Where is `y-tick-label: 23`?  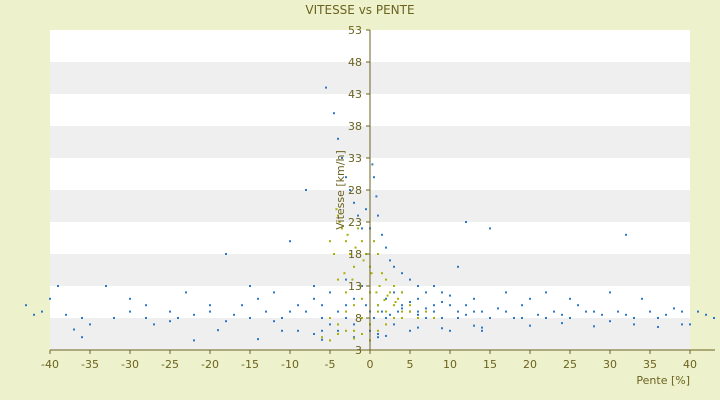
y-tick-label: 23 is located at coordinates (355, 222).